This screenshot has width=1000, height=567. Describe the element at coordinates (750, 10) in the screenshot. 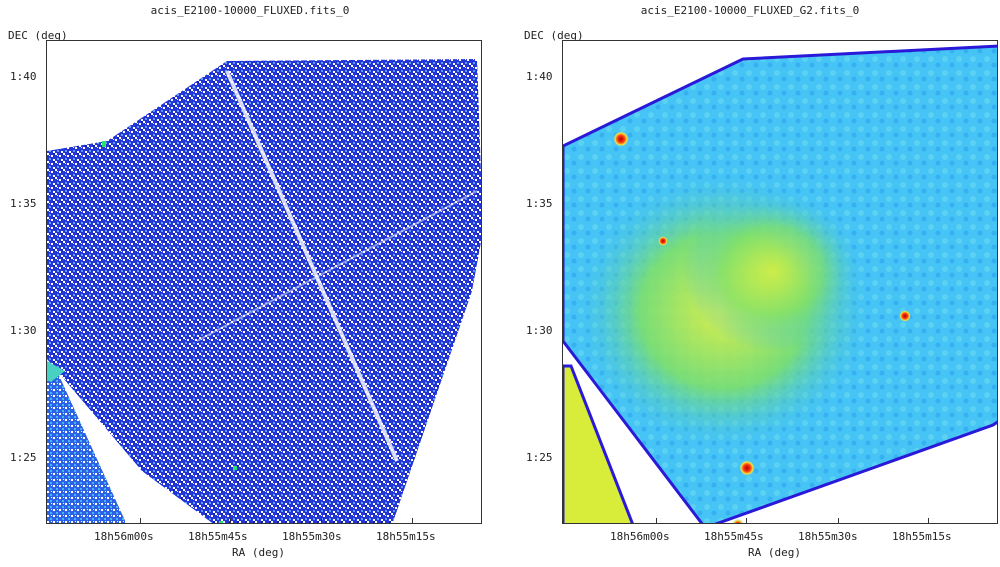

I see `right-panel-title: acis_E2100-10000_FLUXED_G2.fits_0` at that location.